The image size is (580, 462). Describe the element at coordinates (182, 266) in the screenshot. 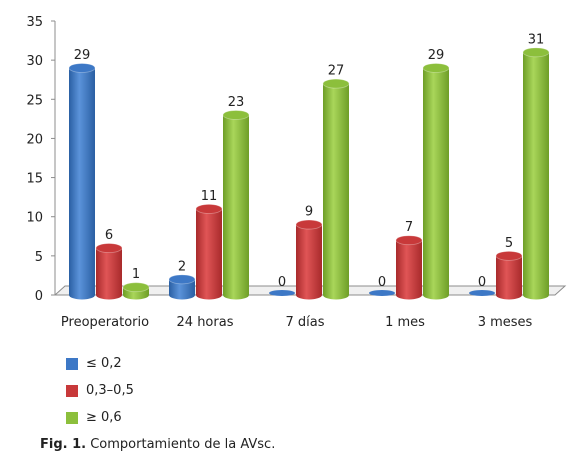

I see `data-label: 2` at that location.